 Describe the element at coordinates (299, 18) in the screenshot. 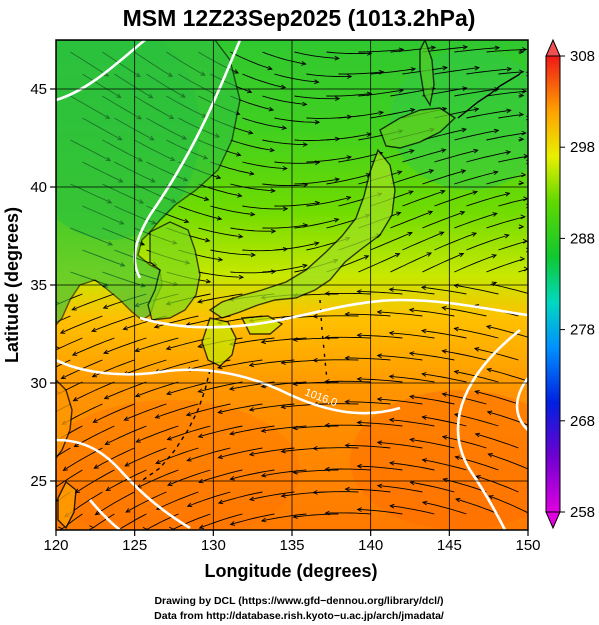

I see `map-title: MSM 12Z23Sep2025 (1013.2hPa)` at that location.